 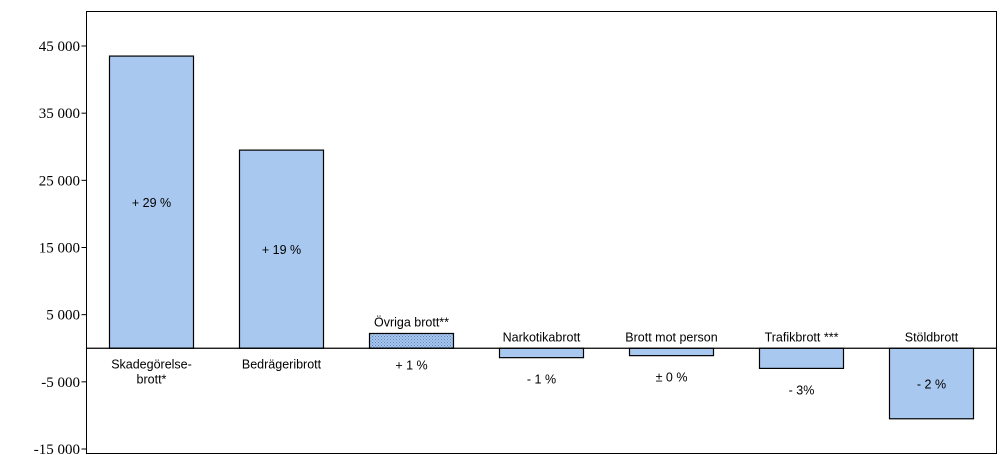 I want to click on category-label: Stöldbrott, so click(x=932, y=337).